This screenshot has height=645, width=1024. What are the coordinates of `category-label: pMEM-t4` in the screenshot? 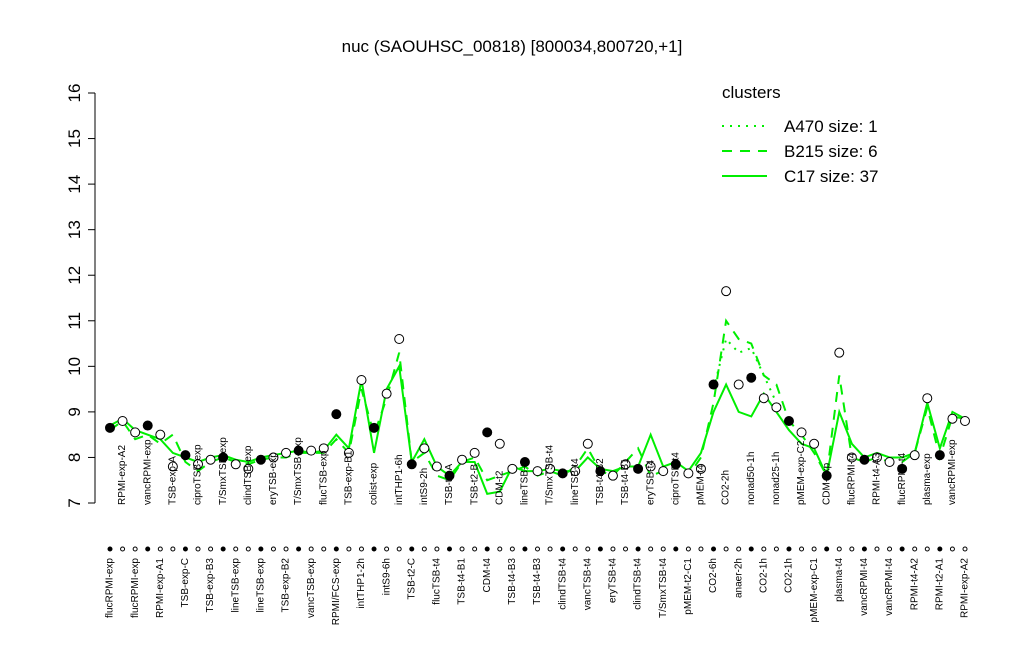 It's located at (701, 484).